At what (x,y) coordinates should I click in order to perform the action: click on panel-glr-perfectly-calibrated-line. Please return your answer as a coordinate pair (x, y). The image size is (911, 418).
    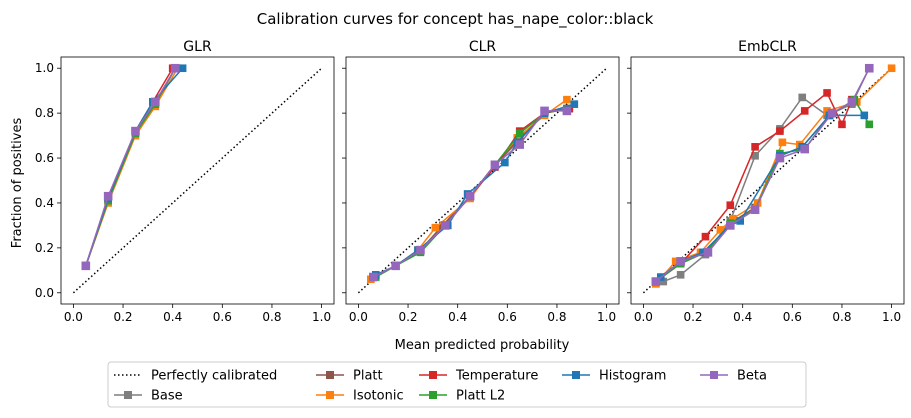
    Looking at the image, I should click on (197, 180).